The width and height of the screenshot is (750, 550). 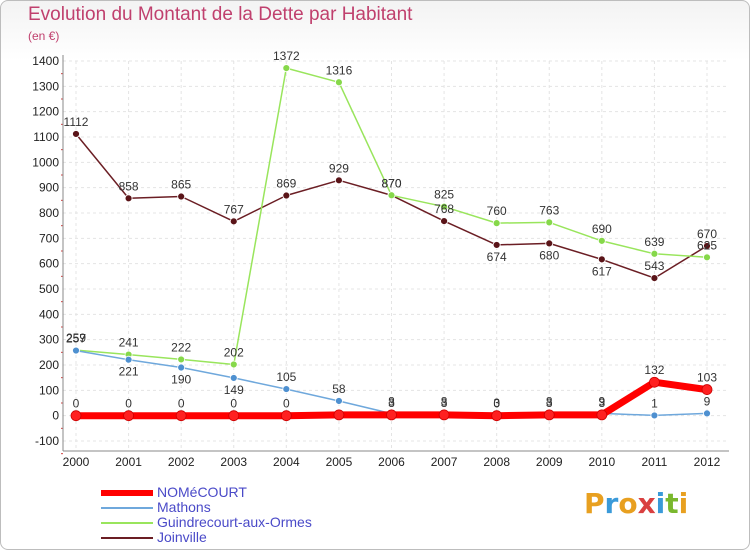 What do you see at coordinates (45, 86) in the screenshot?
I see `y-tick-label-1300: 1300` at bounding box center [45, 86].